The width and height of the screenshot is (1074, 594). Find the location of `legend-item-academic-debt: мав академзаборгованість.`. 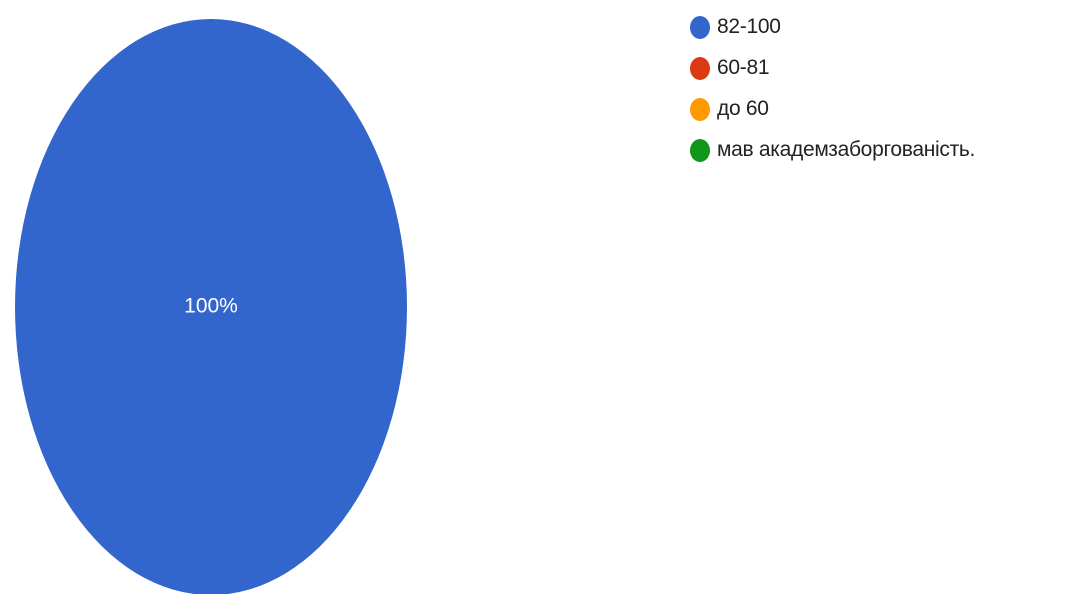

legend-item-academic-debt: мав академзаборгованість. is located at coordinates (832, 150).